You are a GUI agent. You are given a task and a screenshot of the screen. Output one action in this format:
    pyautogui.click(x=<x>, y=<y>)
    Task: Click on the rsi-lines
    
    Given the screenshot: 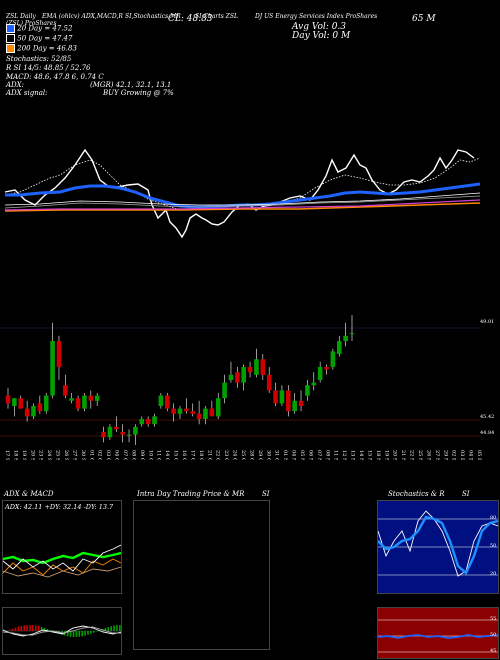 What is the action you would take?
    pyautogui.click(x=438, y=636)
    